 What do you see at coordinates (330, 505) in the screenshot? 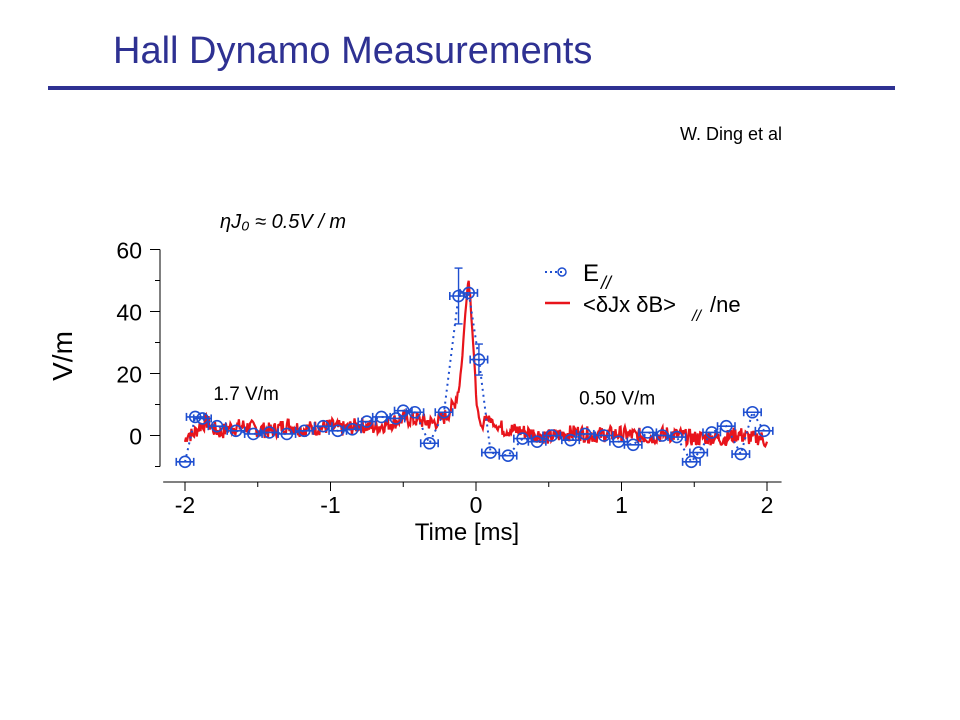
I see `x-tick-label: -1` at bounding box center [330, 505].